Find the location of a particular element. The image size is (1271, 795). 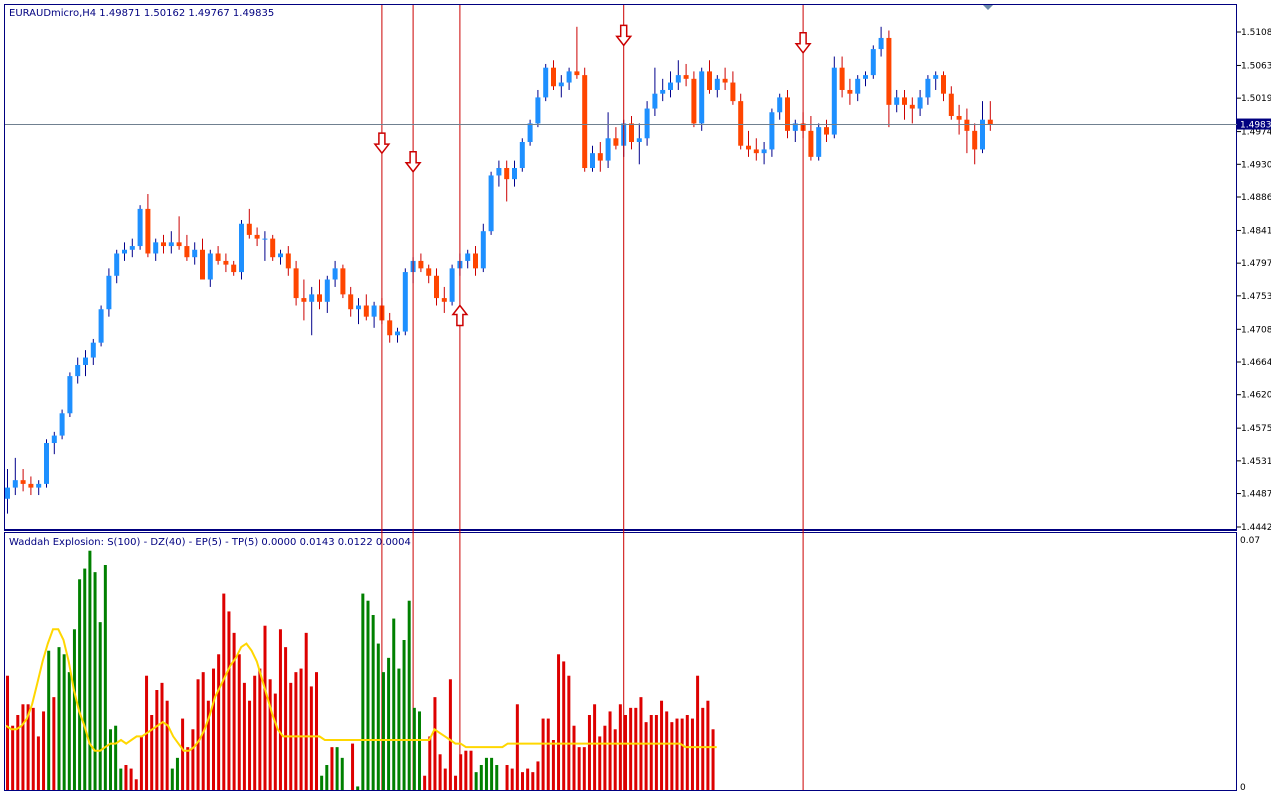

price-tick-label: 1.44420 is located at coordinates (1256, 528).